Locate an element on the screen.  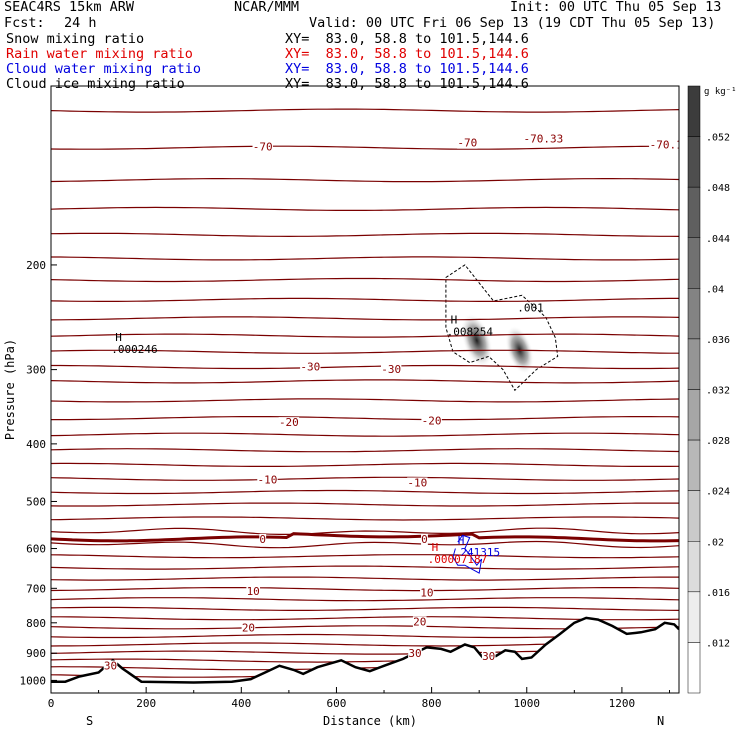
colorbar-label: .02 is located at coordinates (715, 542).